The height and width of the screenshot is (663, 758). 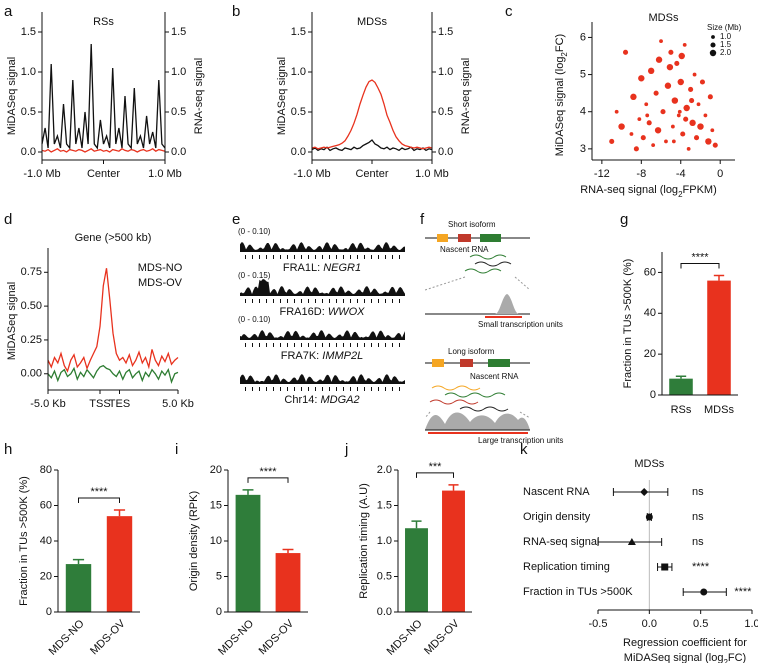 What do you see at coordinates (119, 404) in the screenshot?
I see `x-tick-label: TES` at bounding box center [119, 404].